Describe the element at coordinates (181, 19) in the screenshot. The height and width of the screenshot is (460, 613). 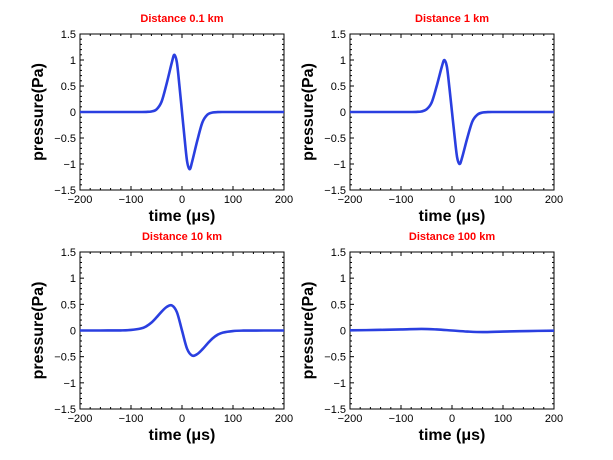
I see `chart-title: Distance 0.1 km` at that location.